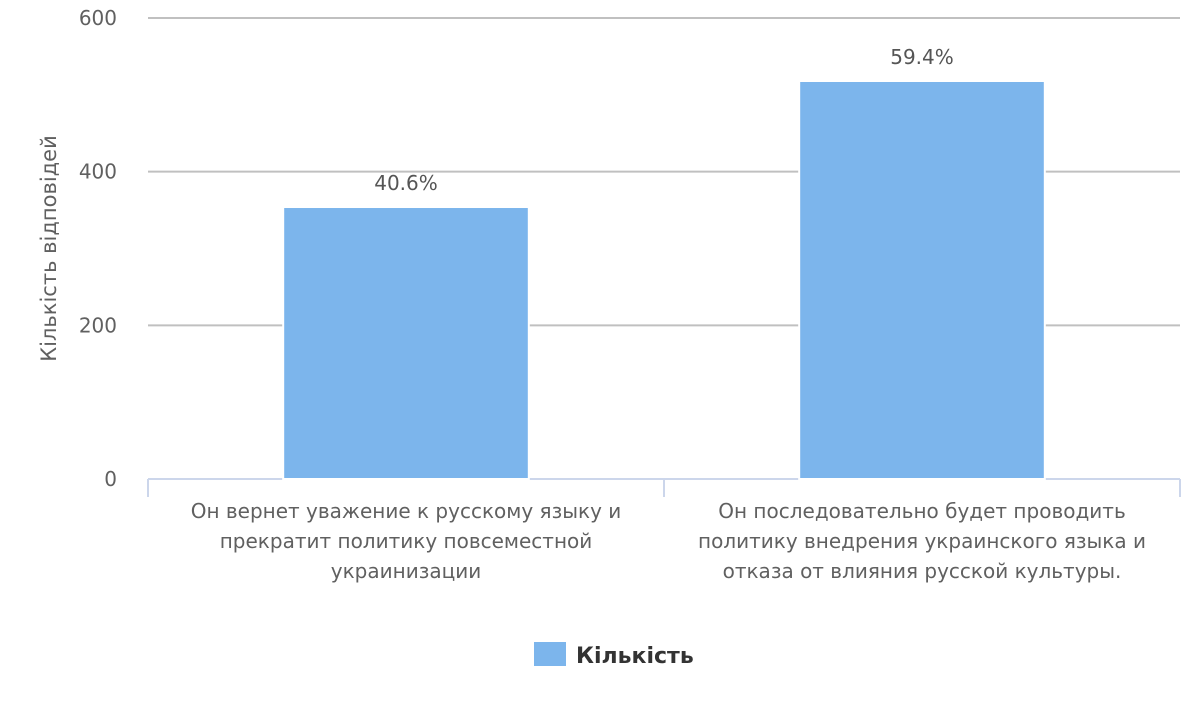 The height and width of the screenshot is (704, 1200). I want to click on y-tick-label: 400, so click(98, 172).